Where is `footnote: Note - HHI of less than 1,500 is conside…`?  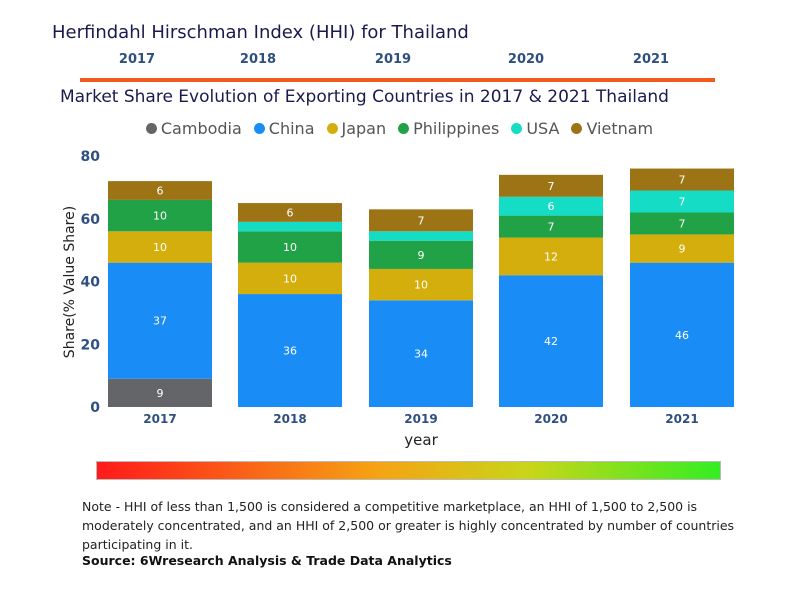
footnote: Note - HHI of less than 1,500 is conside… is located at coordinates (408, 525).